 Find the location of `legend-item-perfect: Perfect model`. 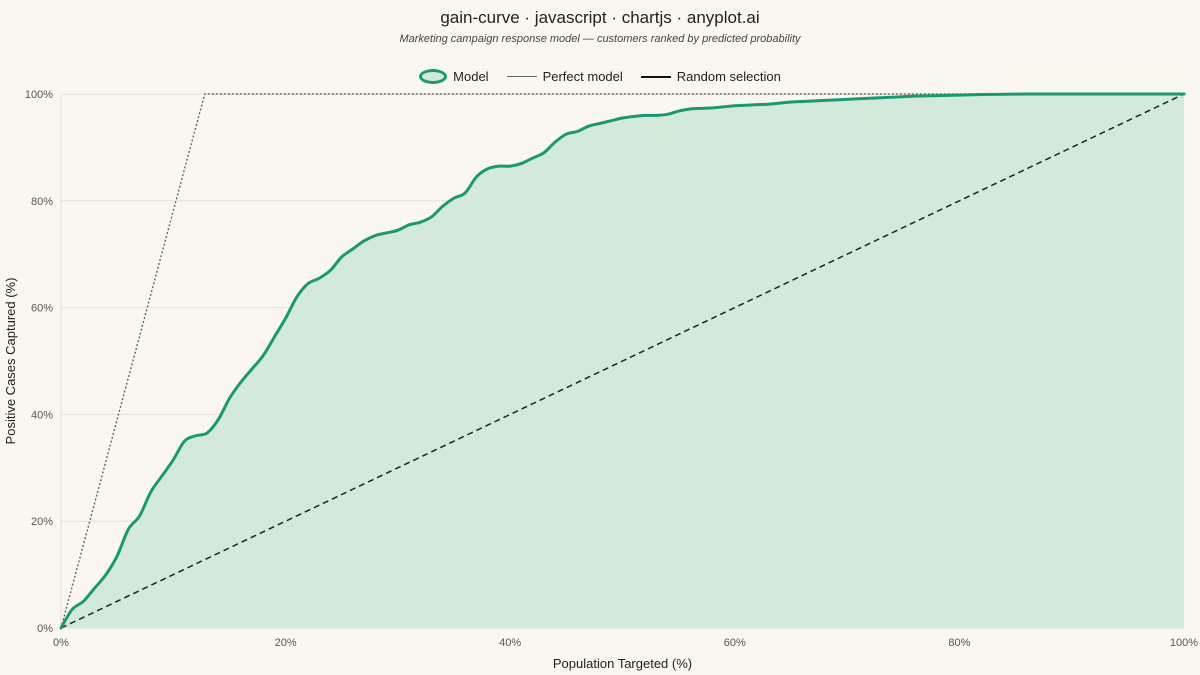

legend-item-perfect: Perfect model is located at coordinates (564, 76).